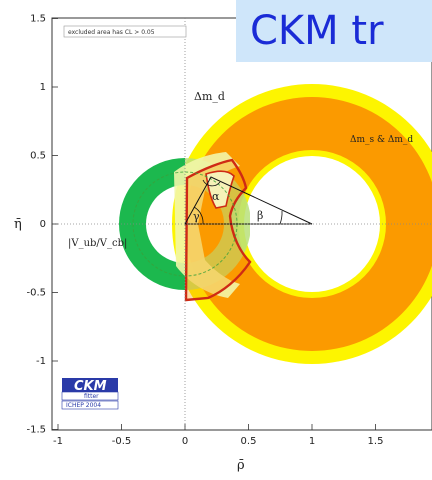 The height and width of the screenshot is (480, 432). What do you see at coordinates (83, 405) in the screenshot?
I see `svg-text: ICHEP 2004` at bounding box center [83, 405].